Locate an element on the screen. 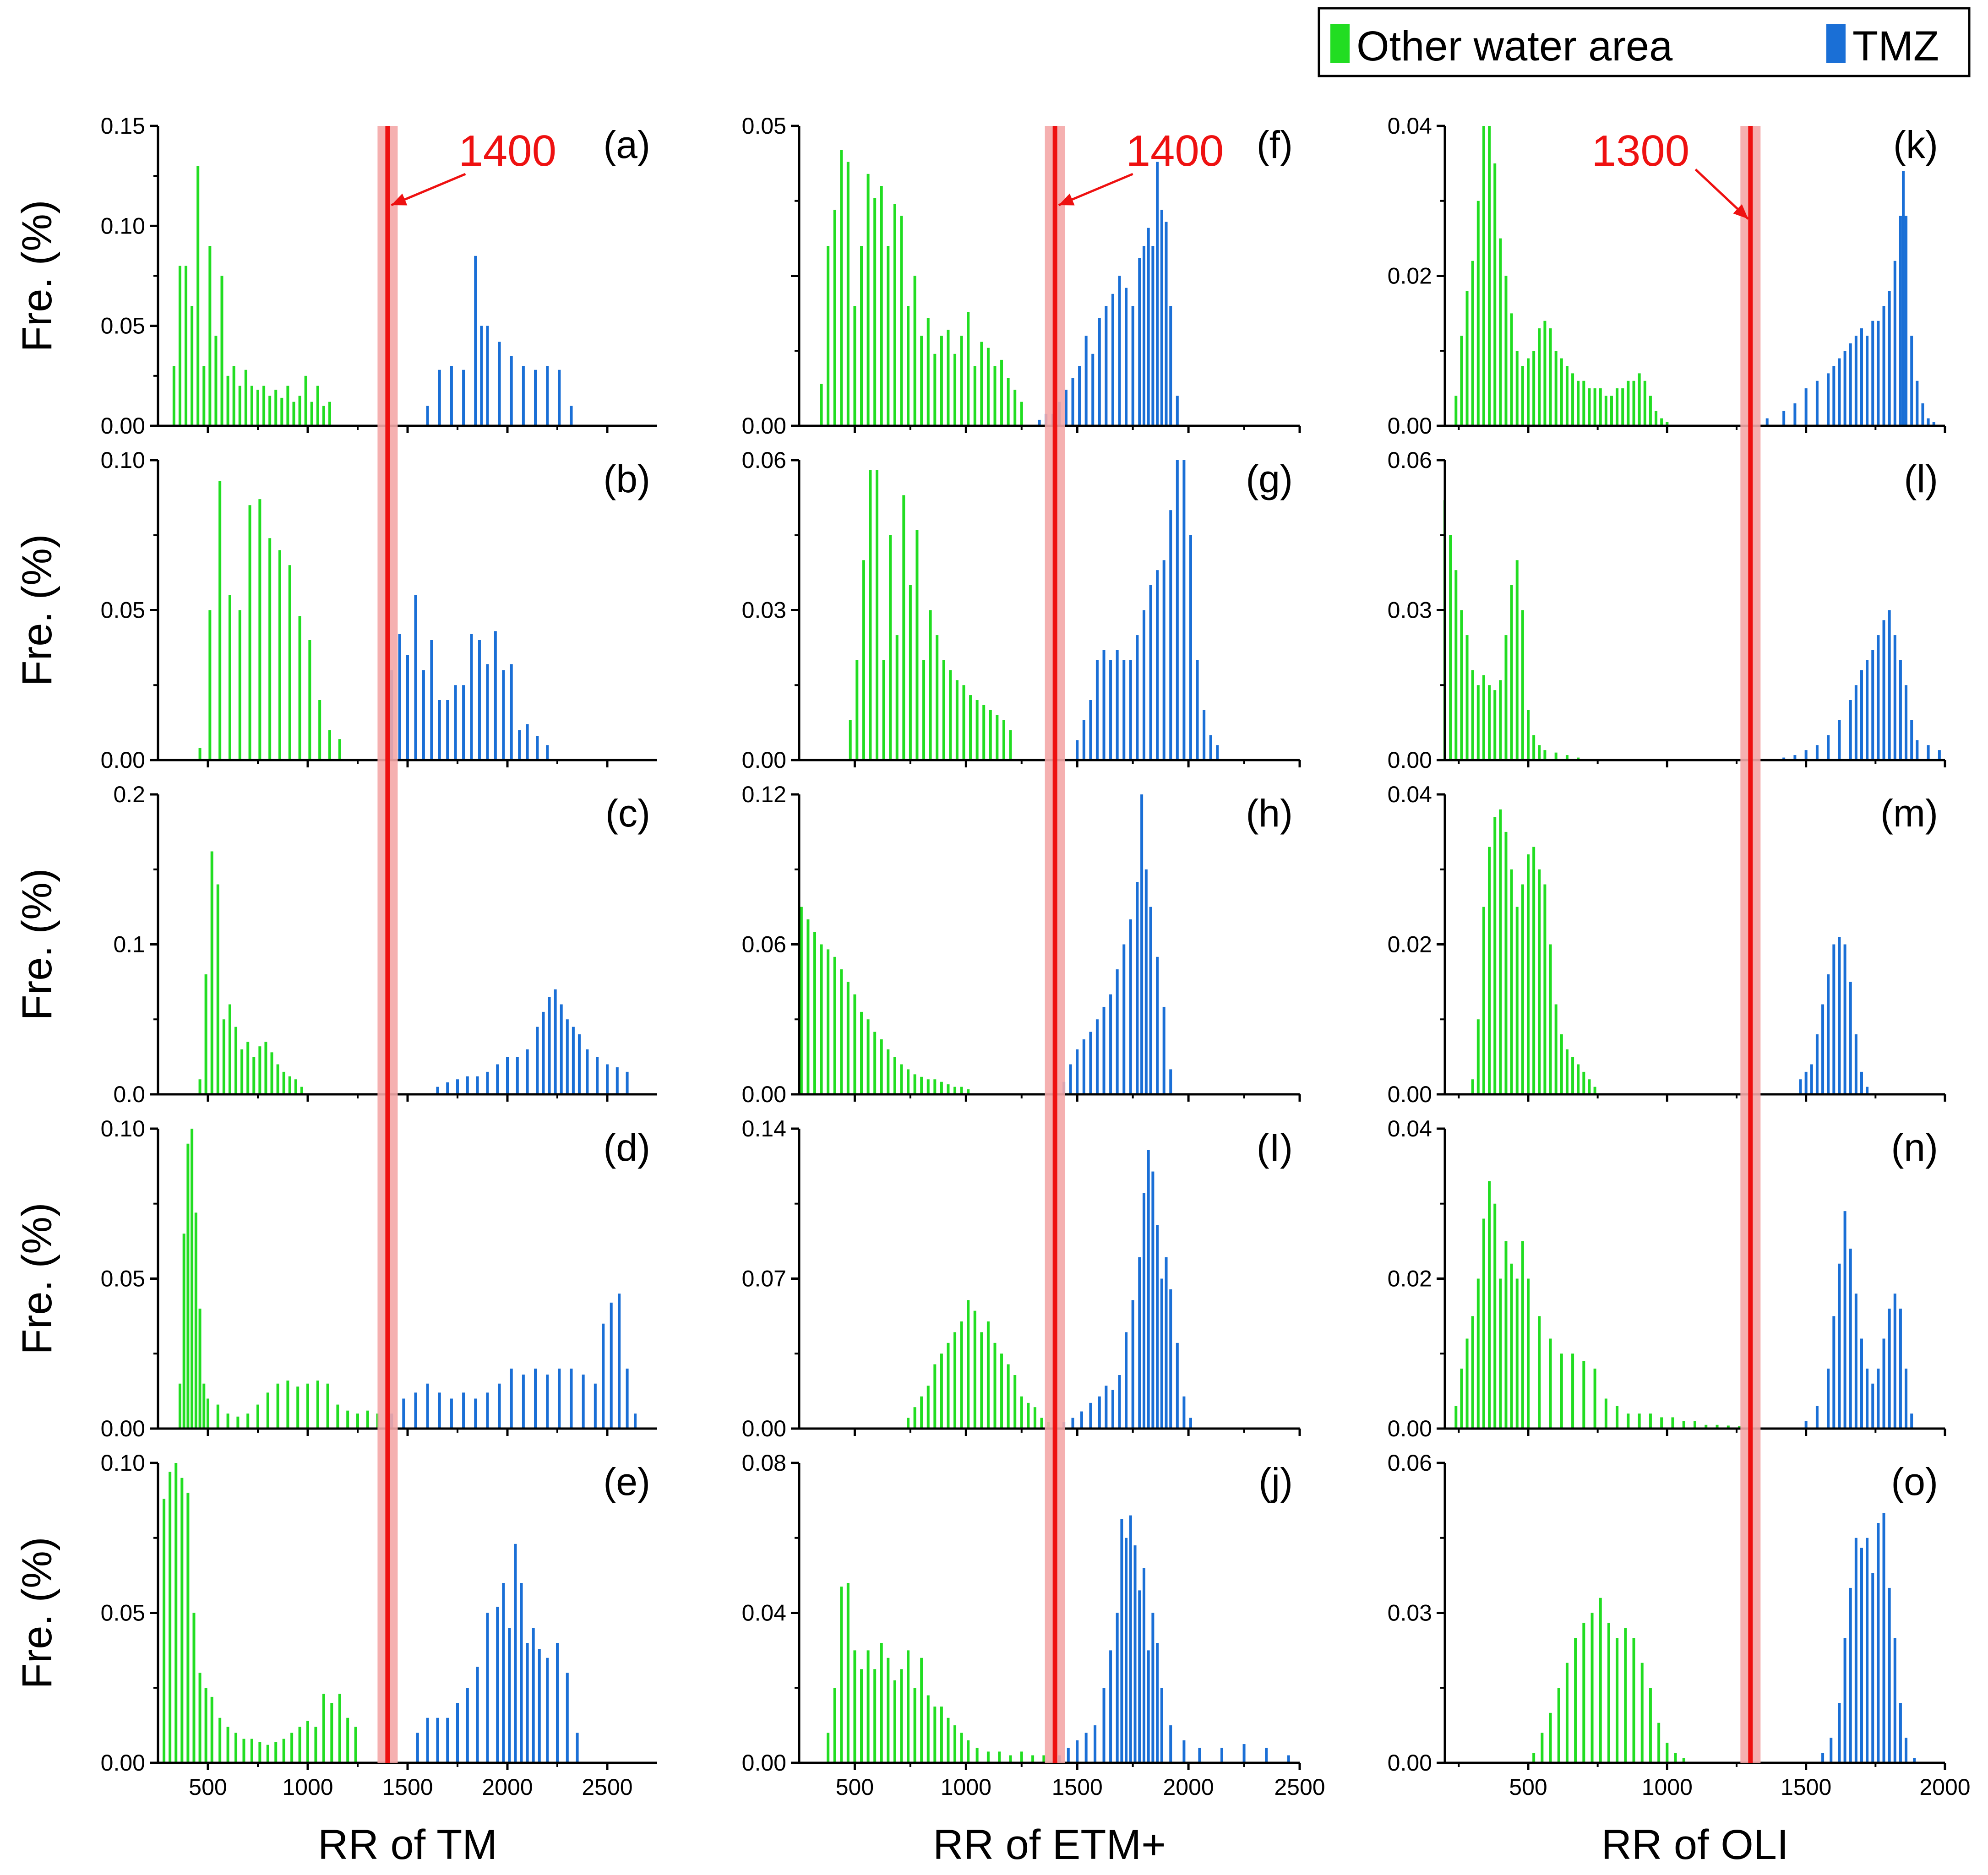  panel-c: 0.0 0.1 0.2 (c) Fre. (%) is located at coordinates (335, 944).